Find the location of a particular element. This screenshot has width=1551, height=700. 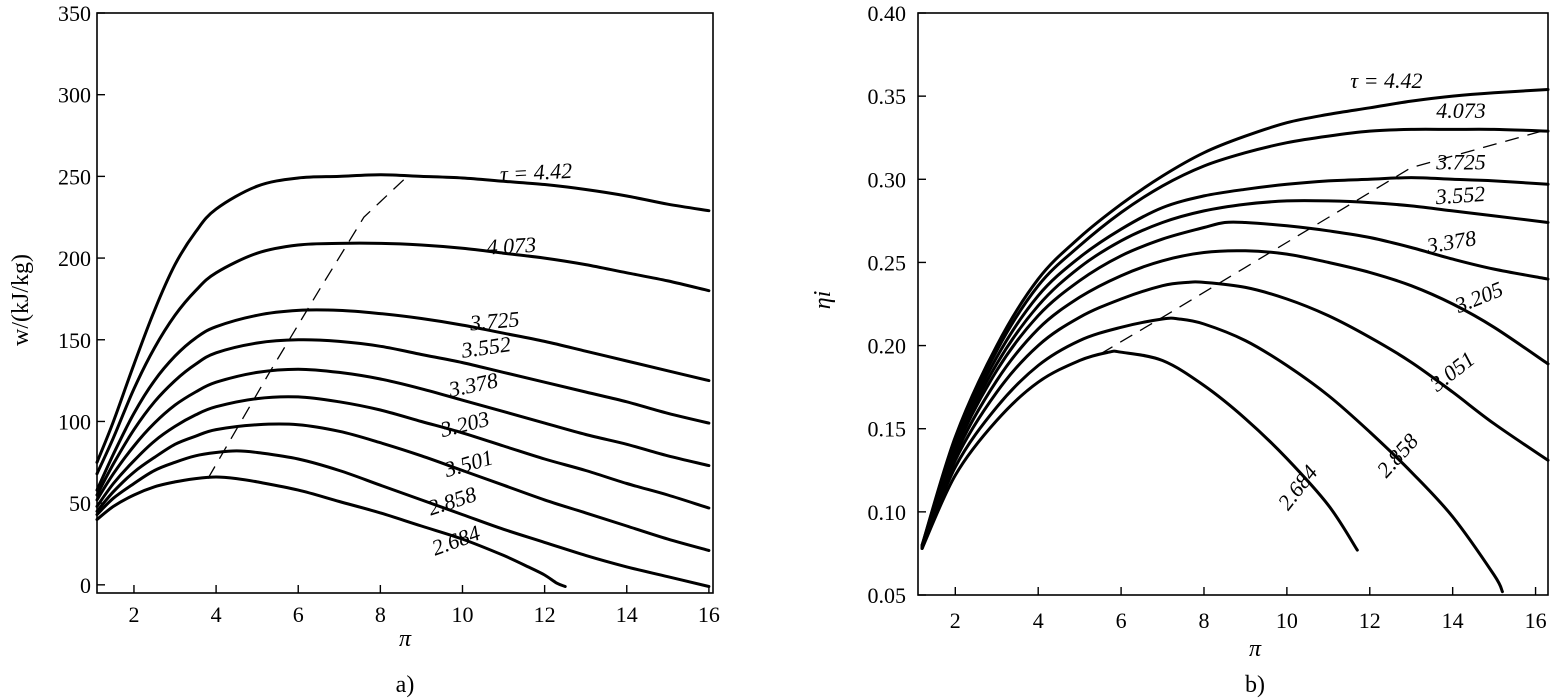

panel-b-x-axis-label: π is located at coordinates (1255, 649).